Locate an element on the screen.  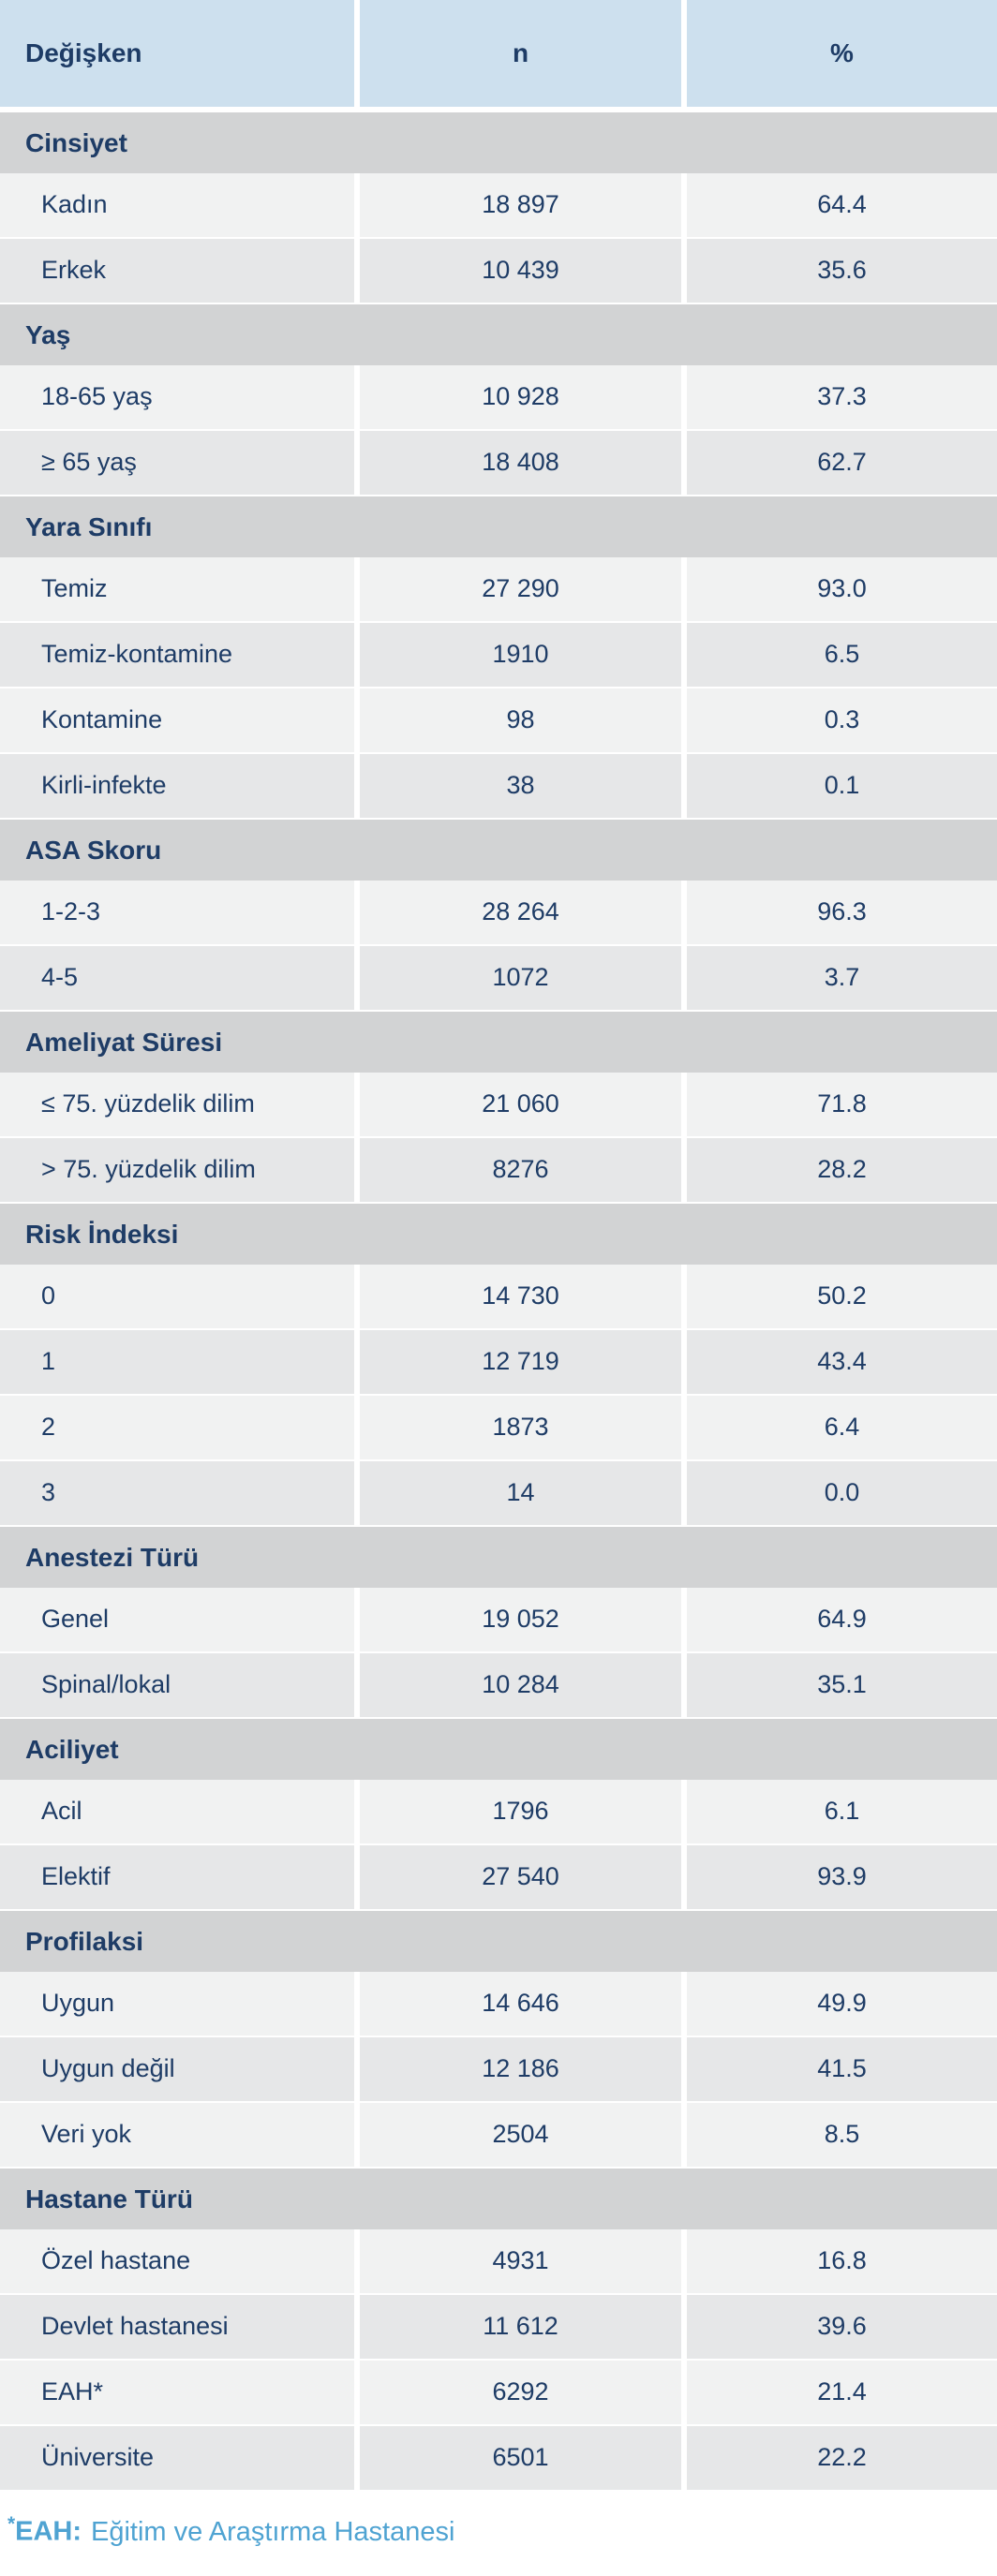
row-label-cell: Temiz is located at coordinates (177, 589).